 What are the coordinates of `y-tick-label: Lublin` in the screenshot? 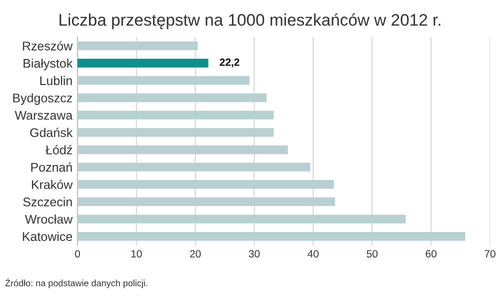 It's located at (56, 81).